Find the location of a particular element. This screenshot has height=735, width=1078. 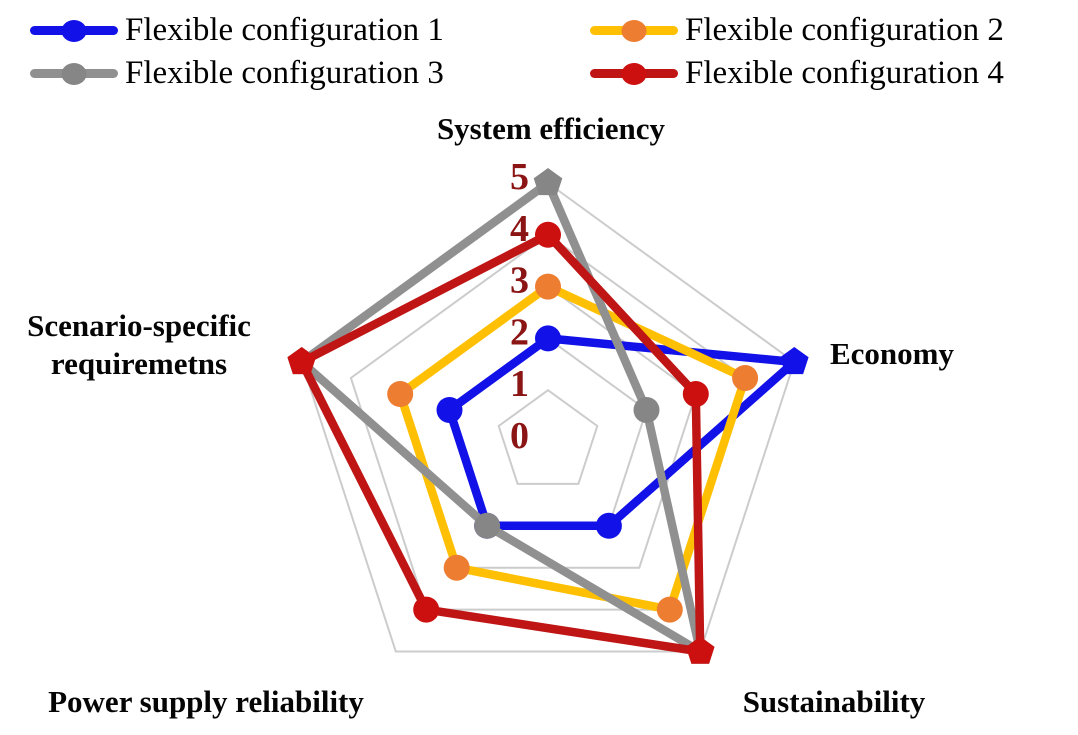

tick-label-1: 1 is located at coordinates (519, 384).